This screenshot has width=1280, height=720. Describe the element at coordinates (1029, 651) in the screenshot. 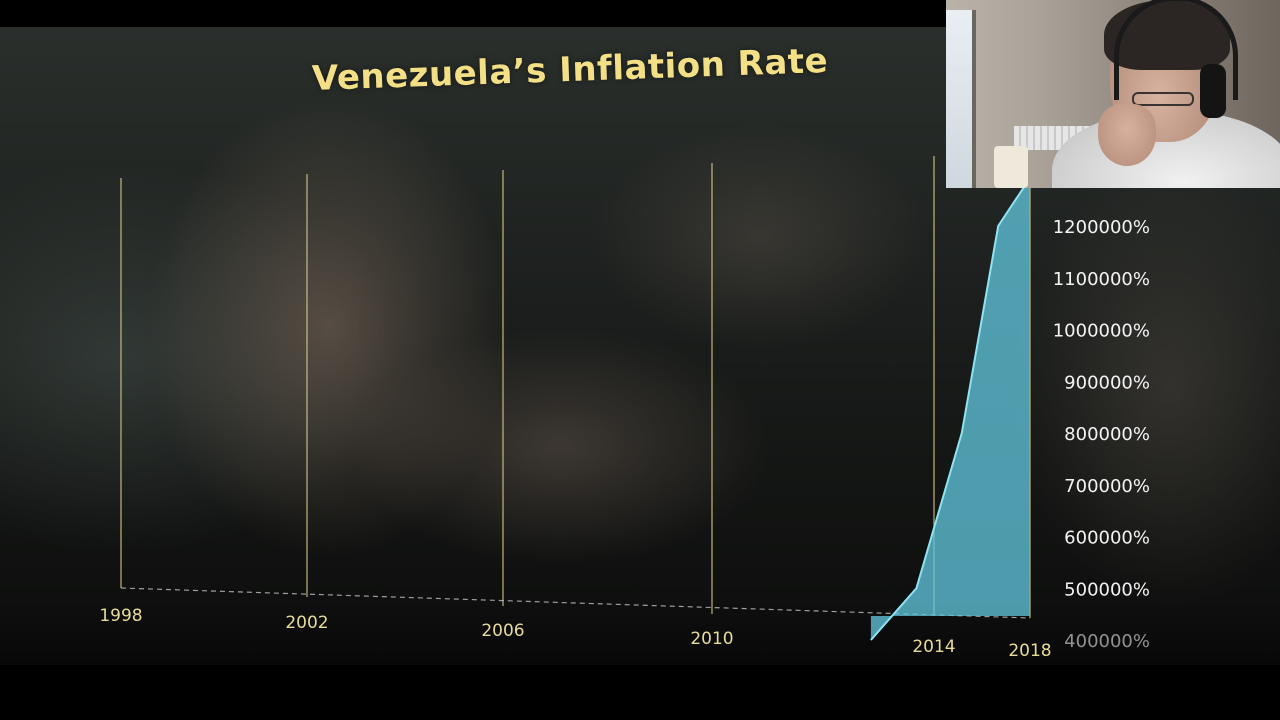

I see `x-tick-2018: 2018` at that location.